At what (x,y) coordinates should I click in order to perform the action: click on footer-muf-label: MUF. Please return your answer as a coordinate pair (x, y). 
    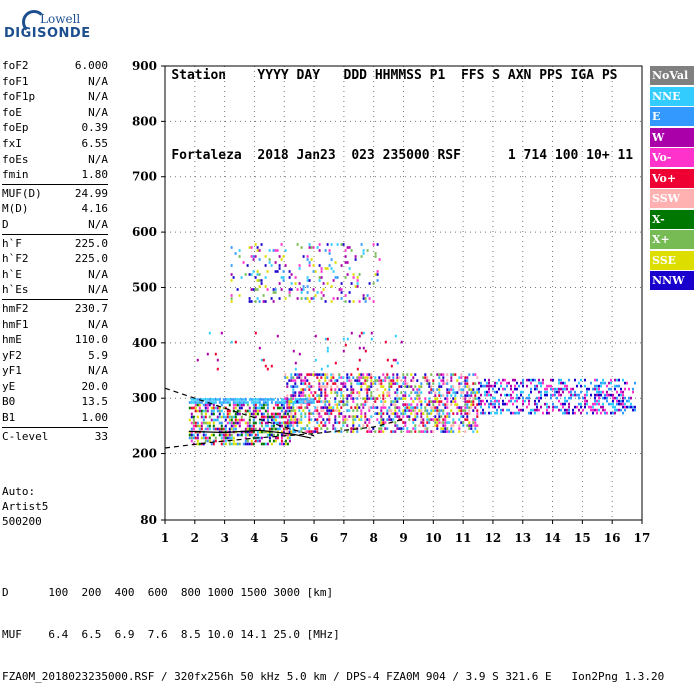
    Looking at the image, I should click on (12, 634).